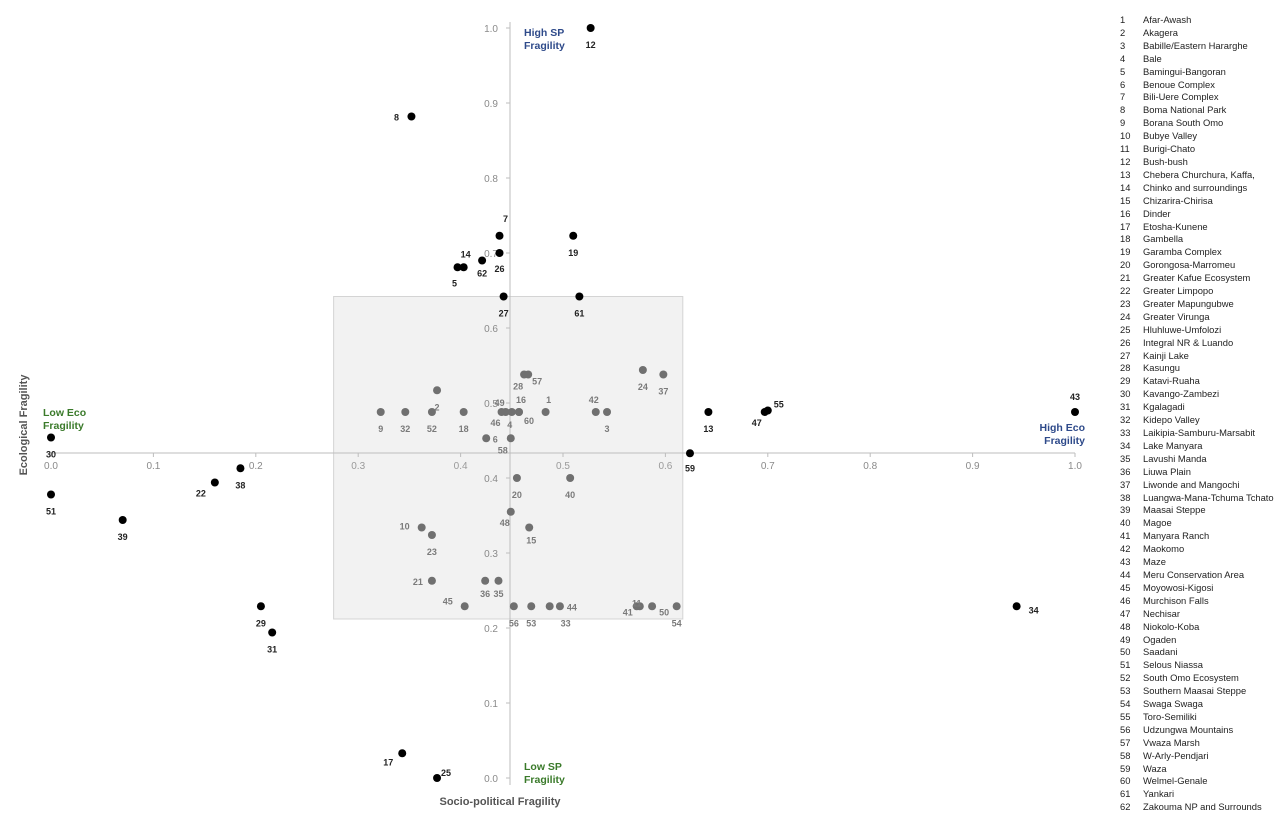 The height and width of the screenshot is (814, 1278). I want to click on point-label-44: 44, so click(572, 607).